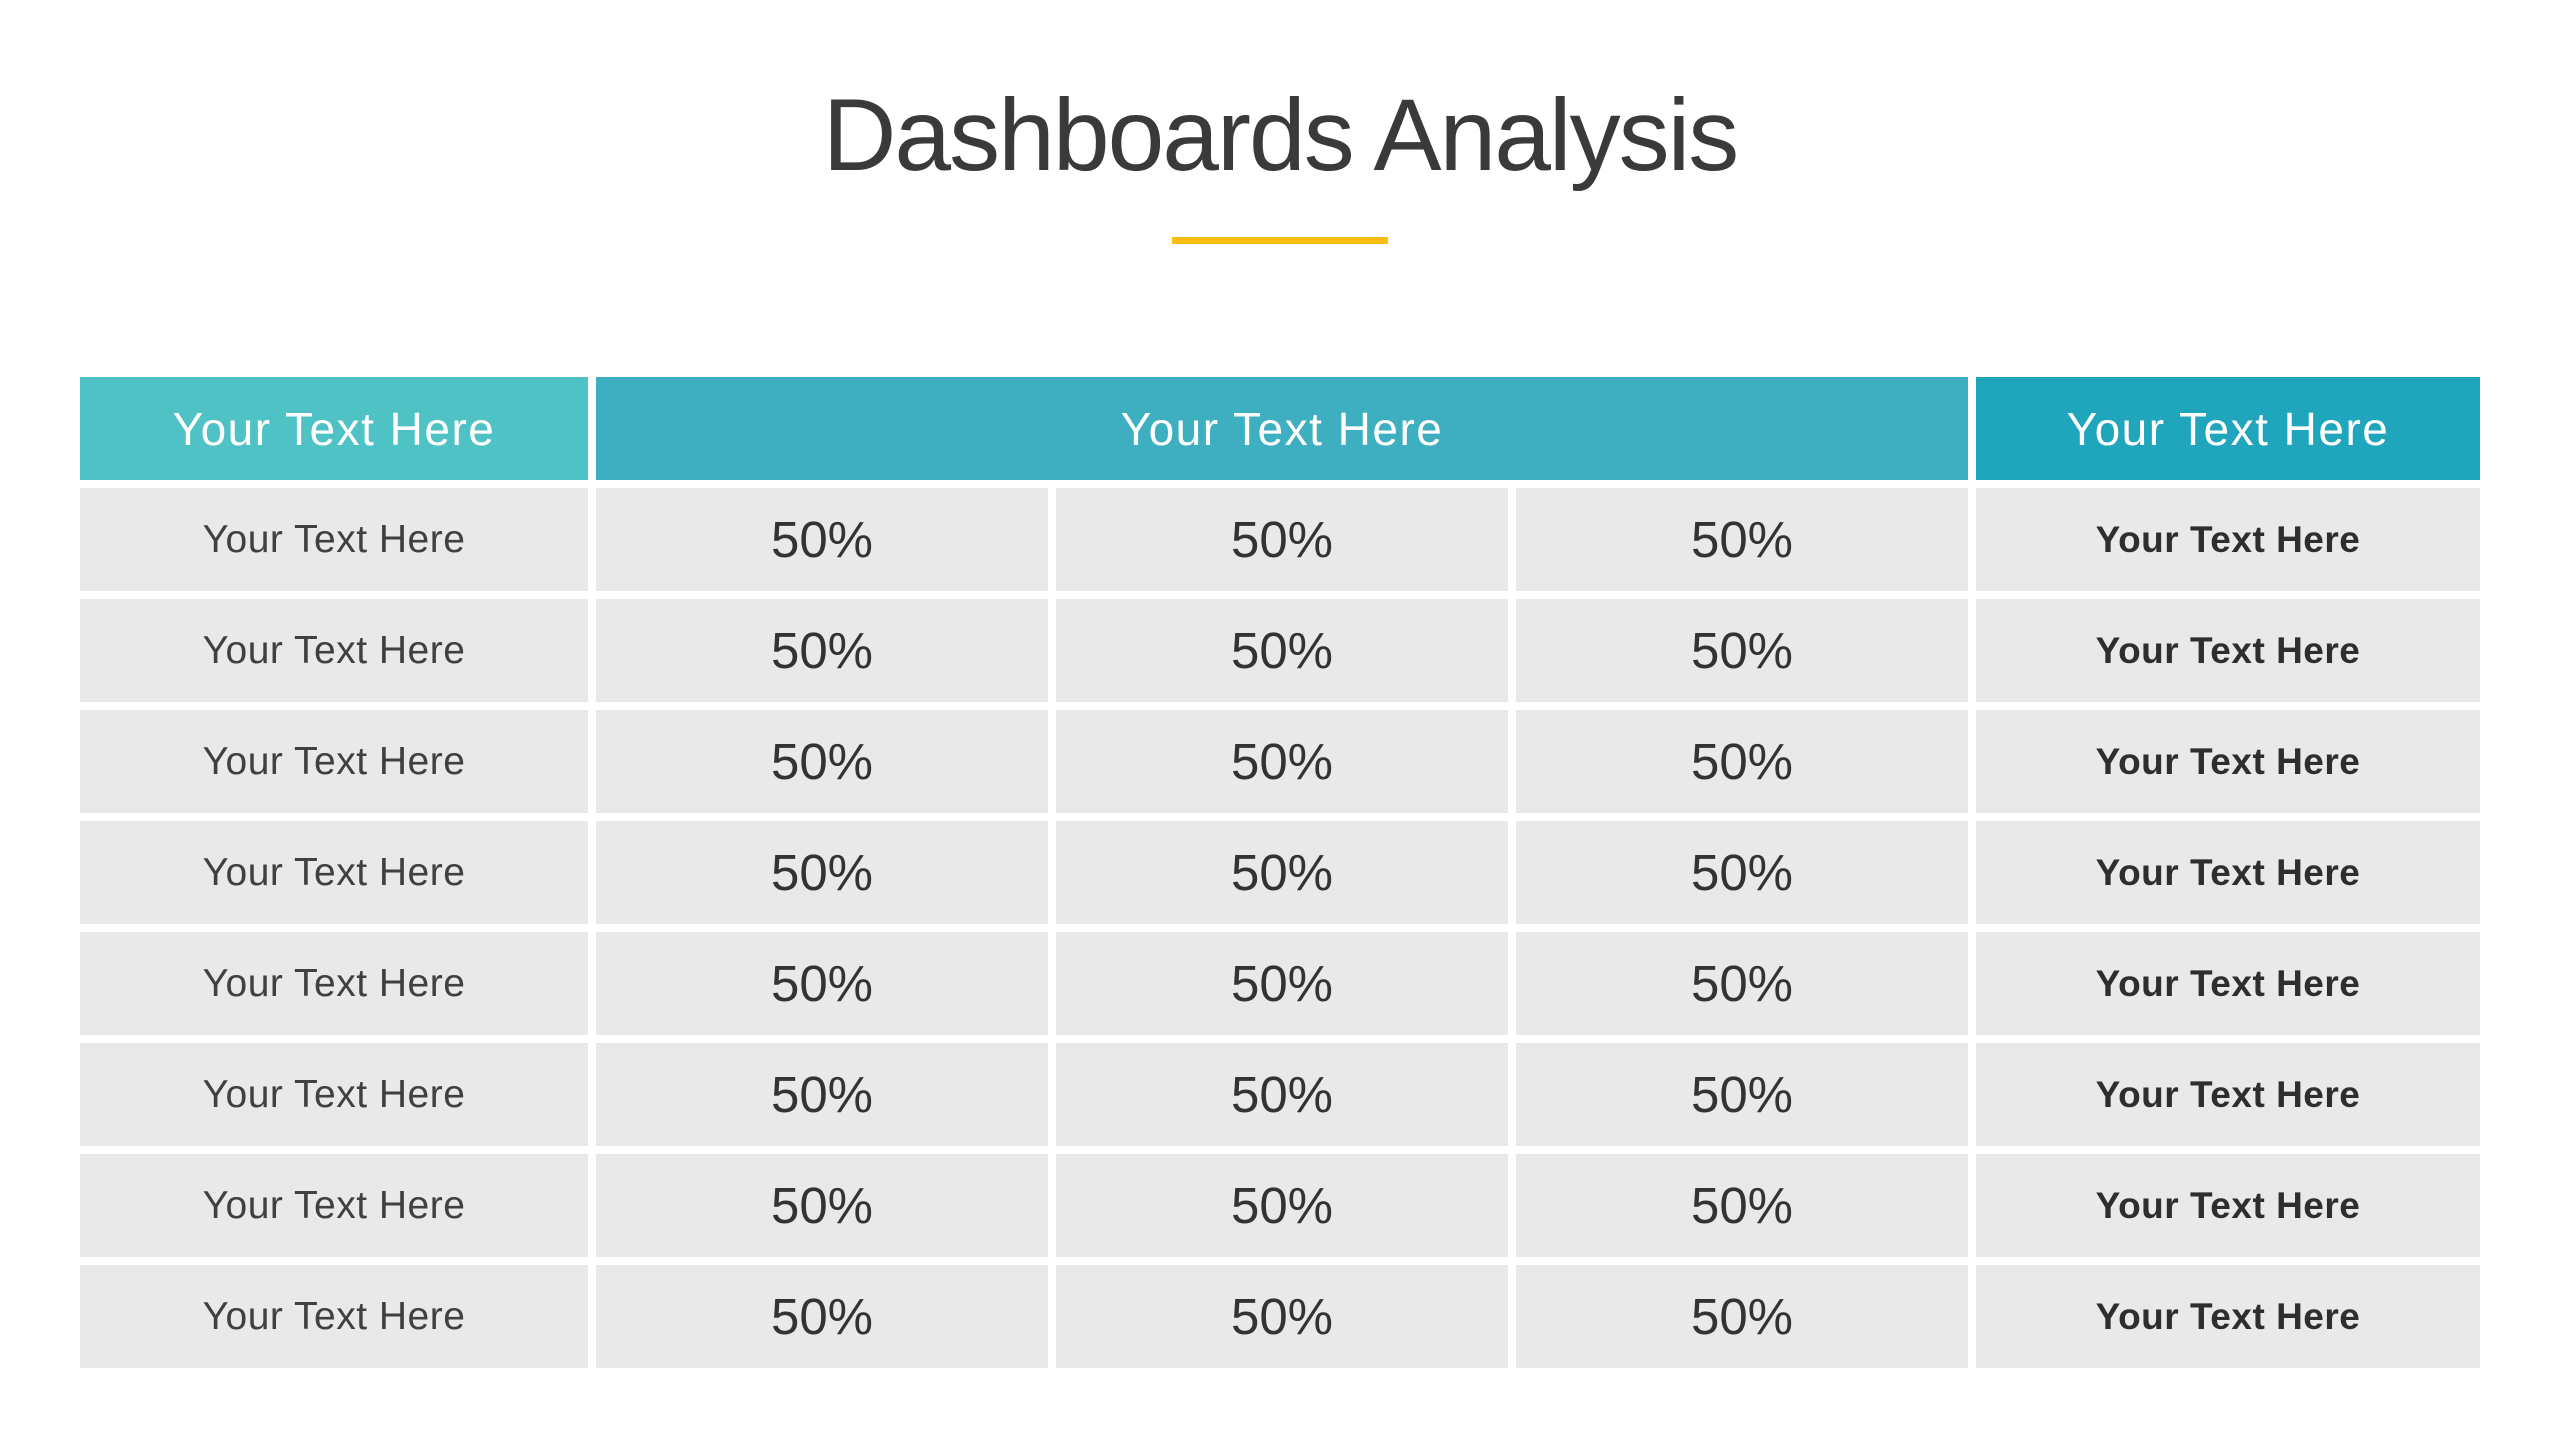 This screenshot has width=2560, height=1440. Describe the element at coordinates (1280, 240) in the screenshot. I see `title-divider-bar` at that location.